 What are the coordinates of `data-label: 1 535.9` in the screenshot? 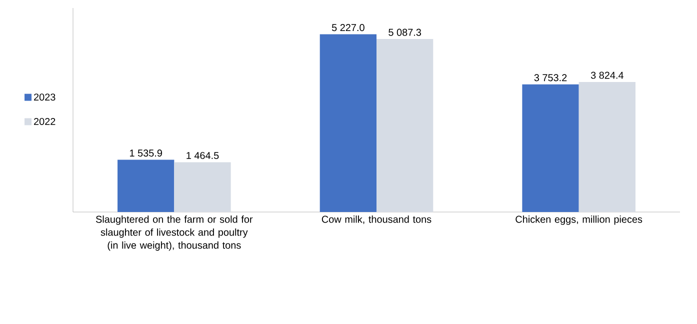 It's located at (146, 153).